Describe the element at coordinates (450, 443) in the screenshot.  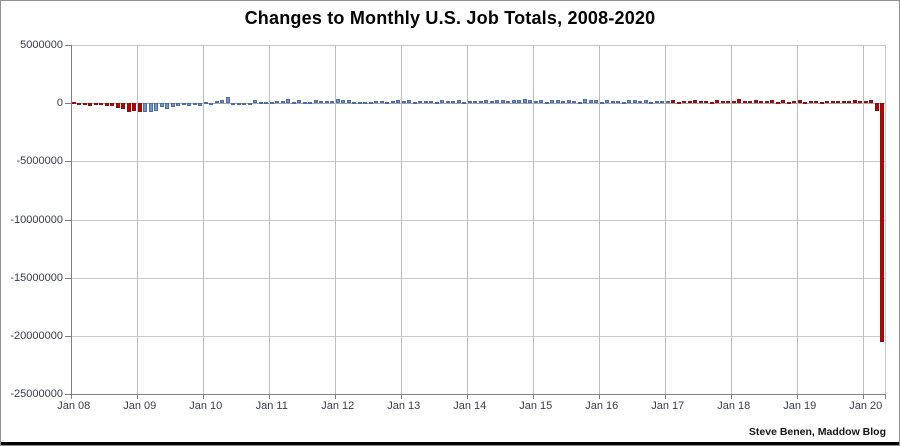
I see `bottom-divider` at that location.